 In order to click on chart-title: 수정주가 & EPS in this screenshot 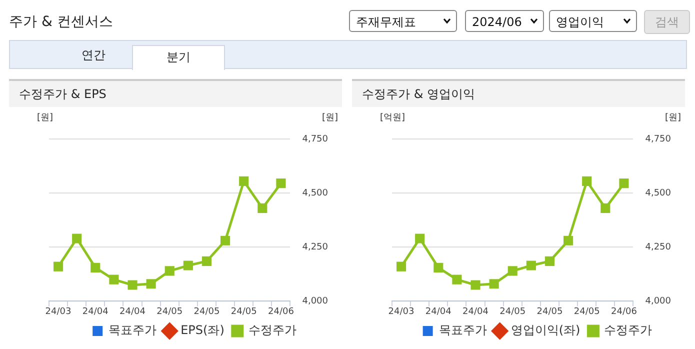, I will do `click(175, 94)`.